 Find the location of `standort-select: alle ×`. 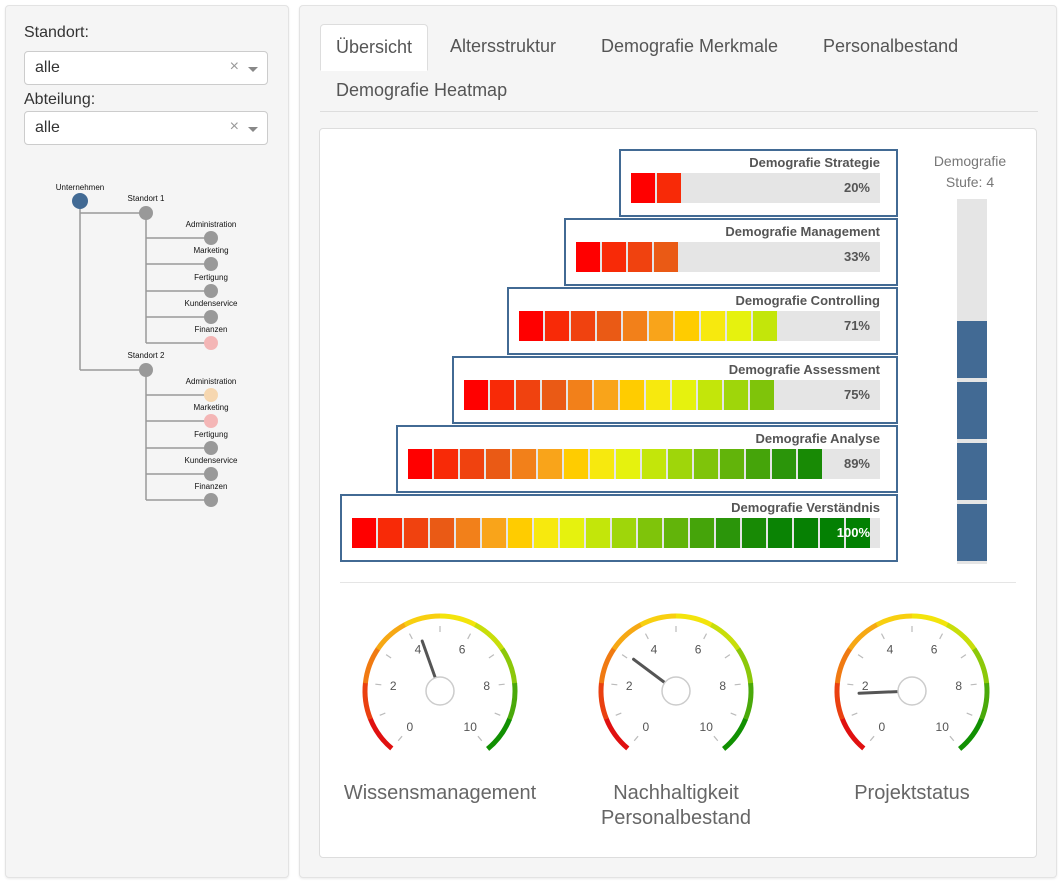

standort-select: alle × is located at coordinates (146, 68).